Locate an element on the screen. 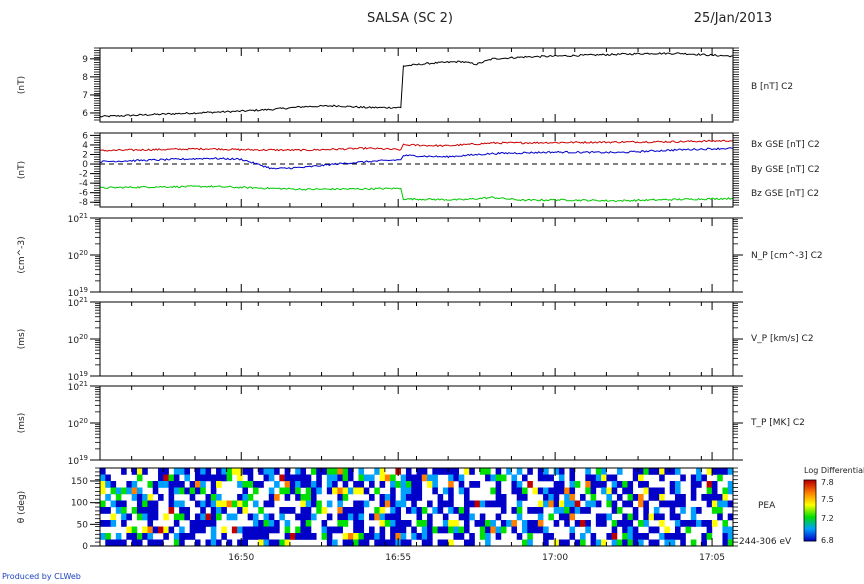 The image size is (864, 584). legend-bz: Bz GSE [nT] C2 is located at coordinates (785, 194).